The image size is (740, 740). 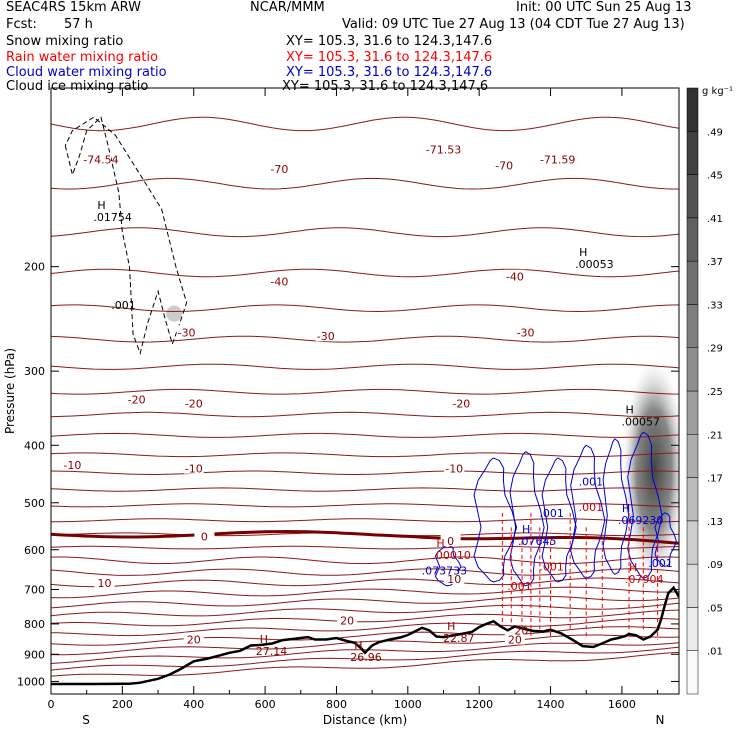 I want to click on center-title: NCAR/MMM, so click(x=287, y=7).